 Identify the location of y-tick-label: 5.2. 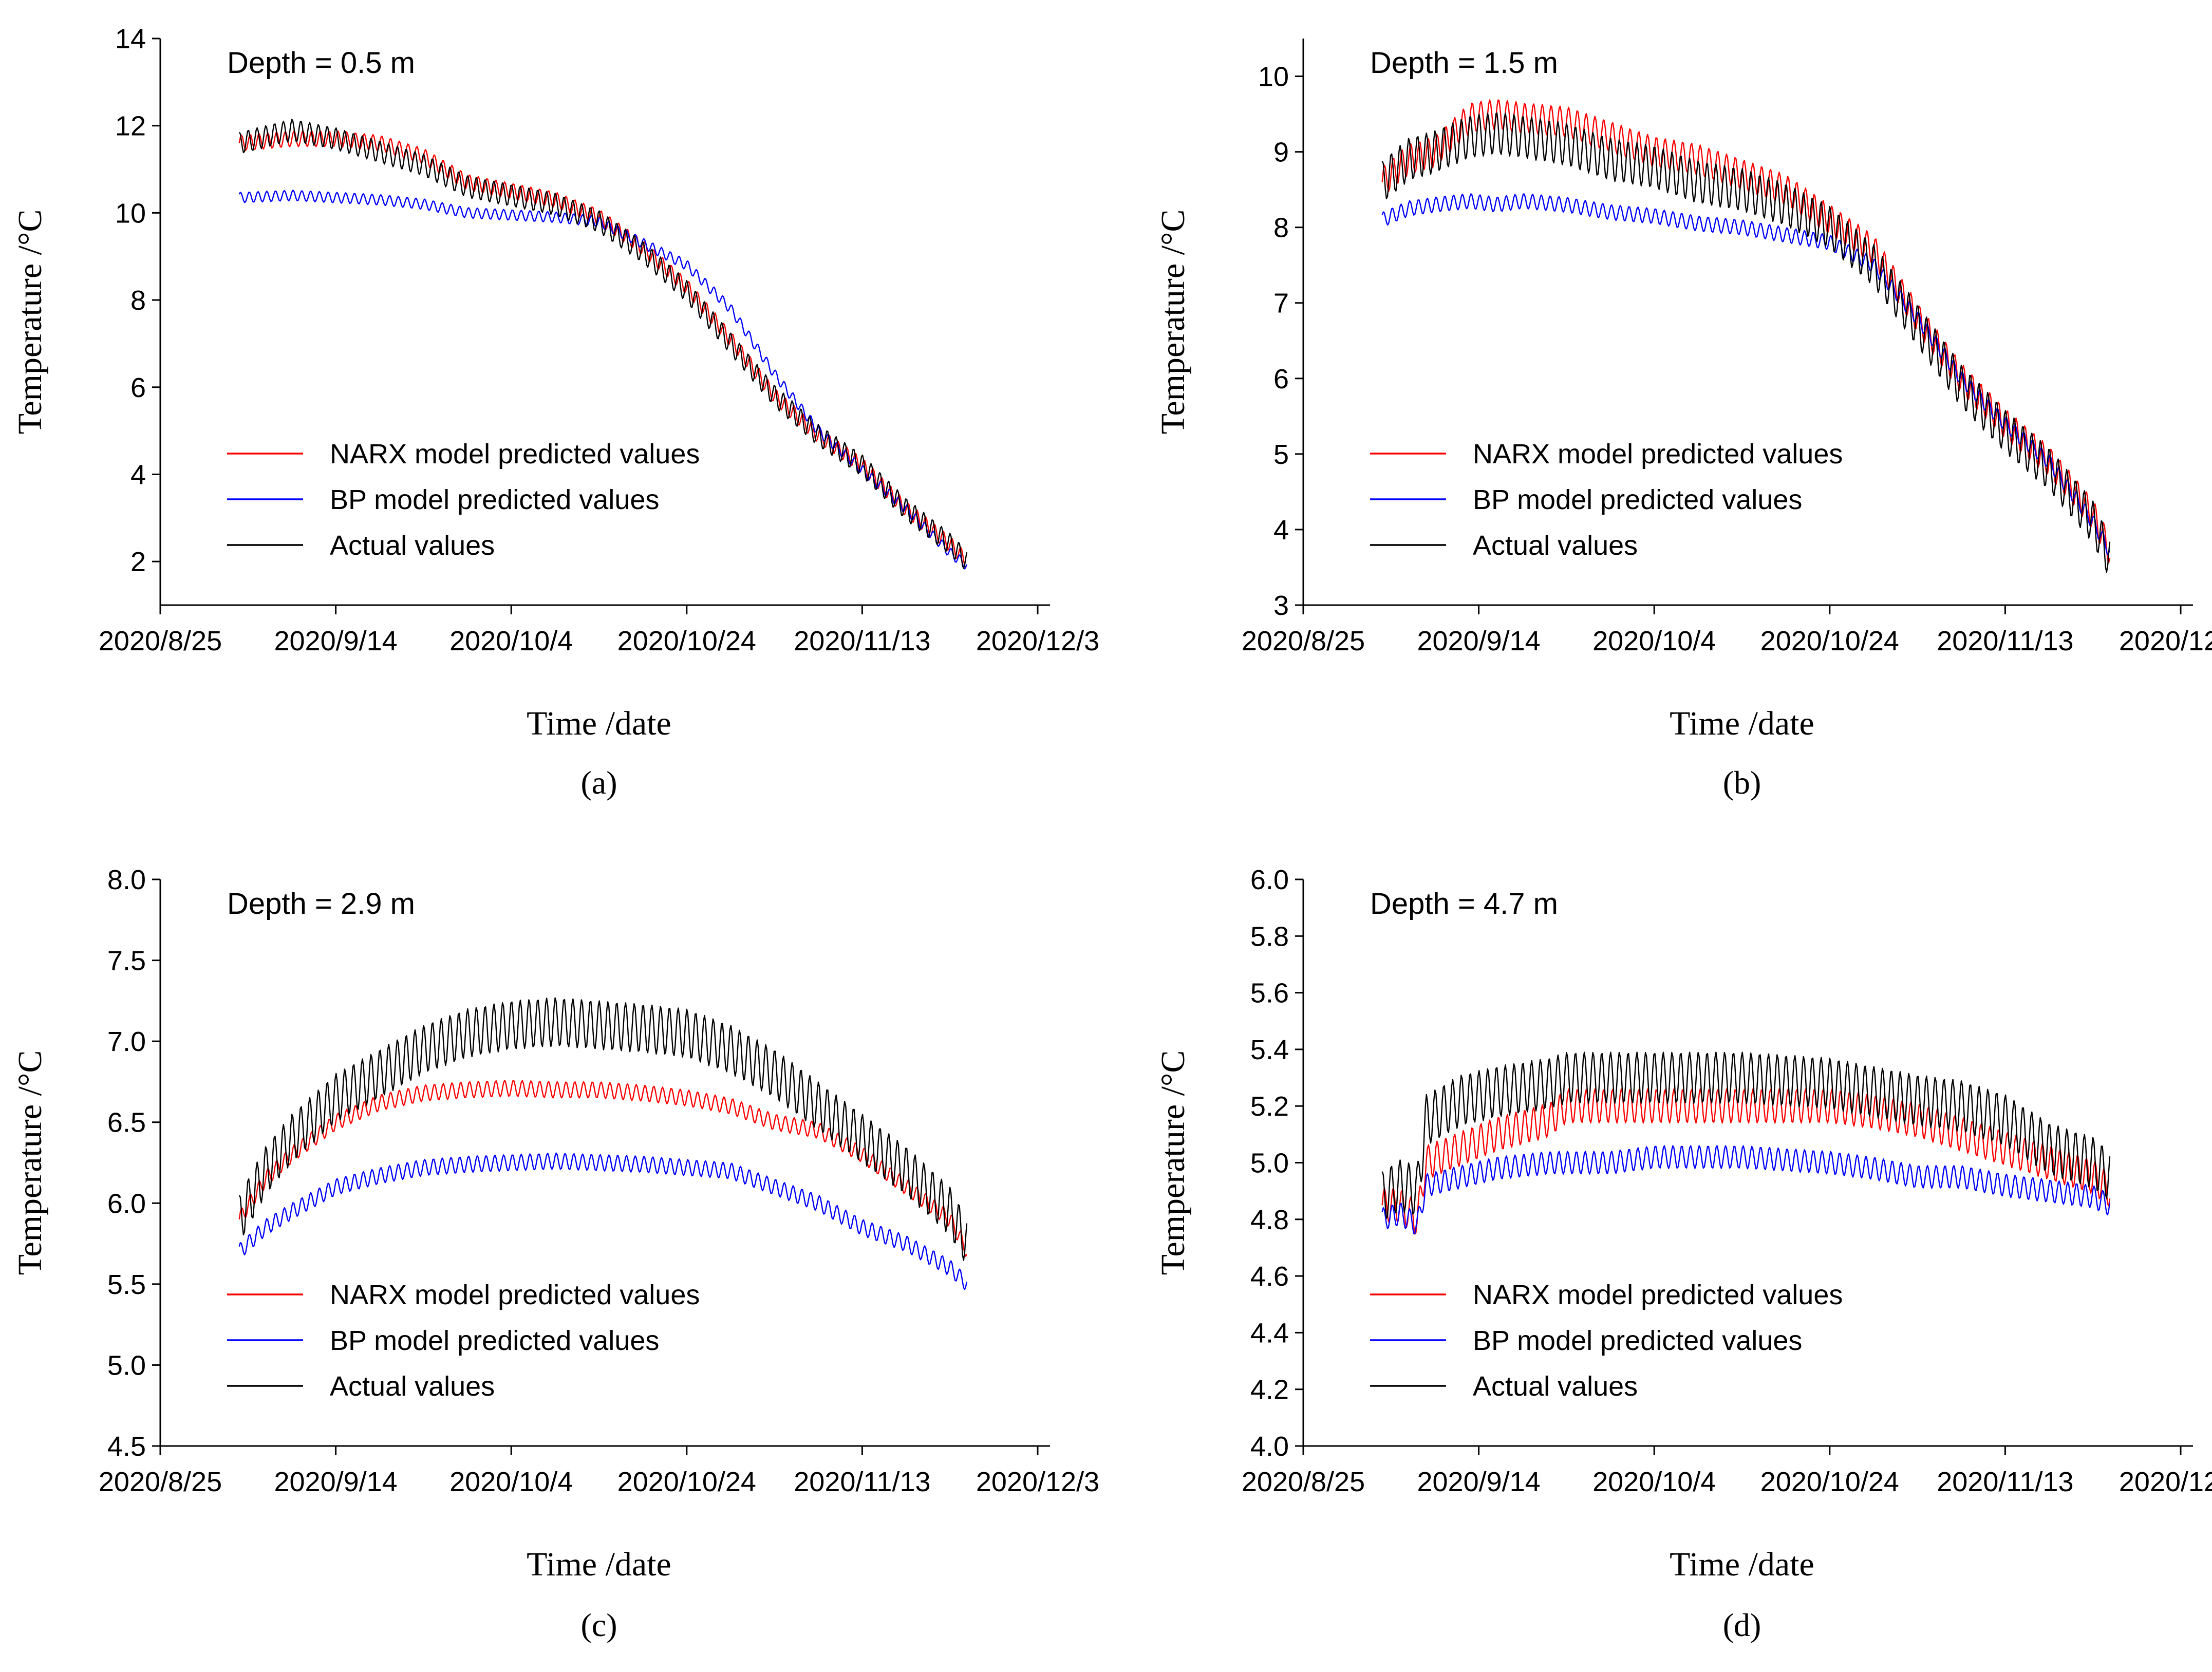
(1269, 1107).